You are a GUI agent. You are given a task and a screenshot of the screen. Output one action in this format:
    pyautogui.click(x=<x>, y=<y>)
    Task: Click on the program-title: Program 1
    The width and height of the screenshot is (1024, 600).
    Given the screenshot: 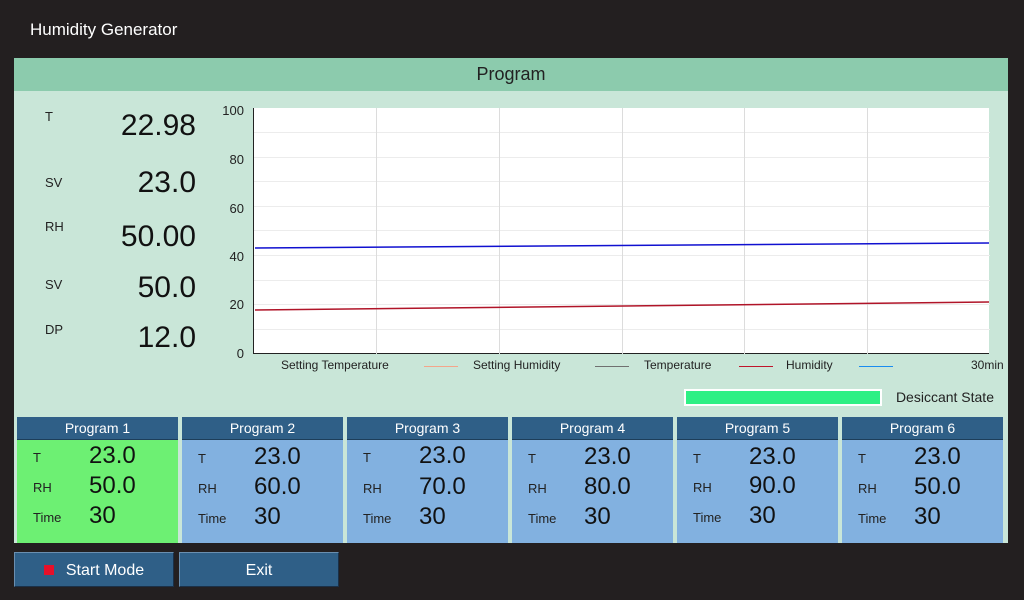 What is the action you would take?
    pyautogui.click(x=97, y=428)
    